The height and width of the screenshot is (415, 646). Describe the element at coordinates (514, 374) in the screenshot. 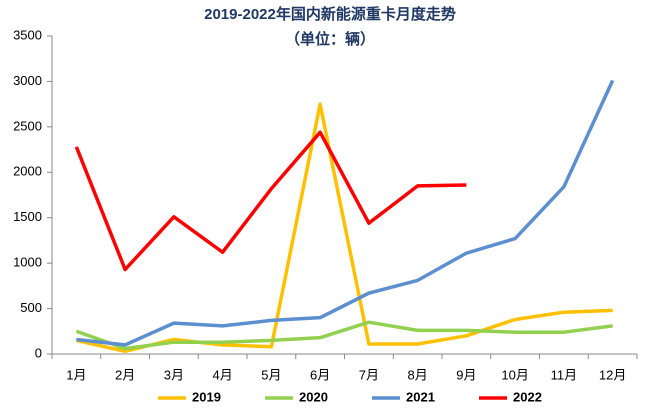

I see `x-tick-label: 10月` at that location.